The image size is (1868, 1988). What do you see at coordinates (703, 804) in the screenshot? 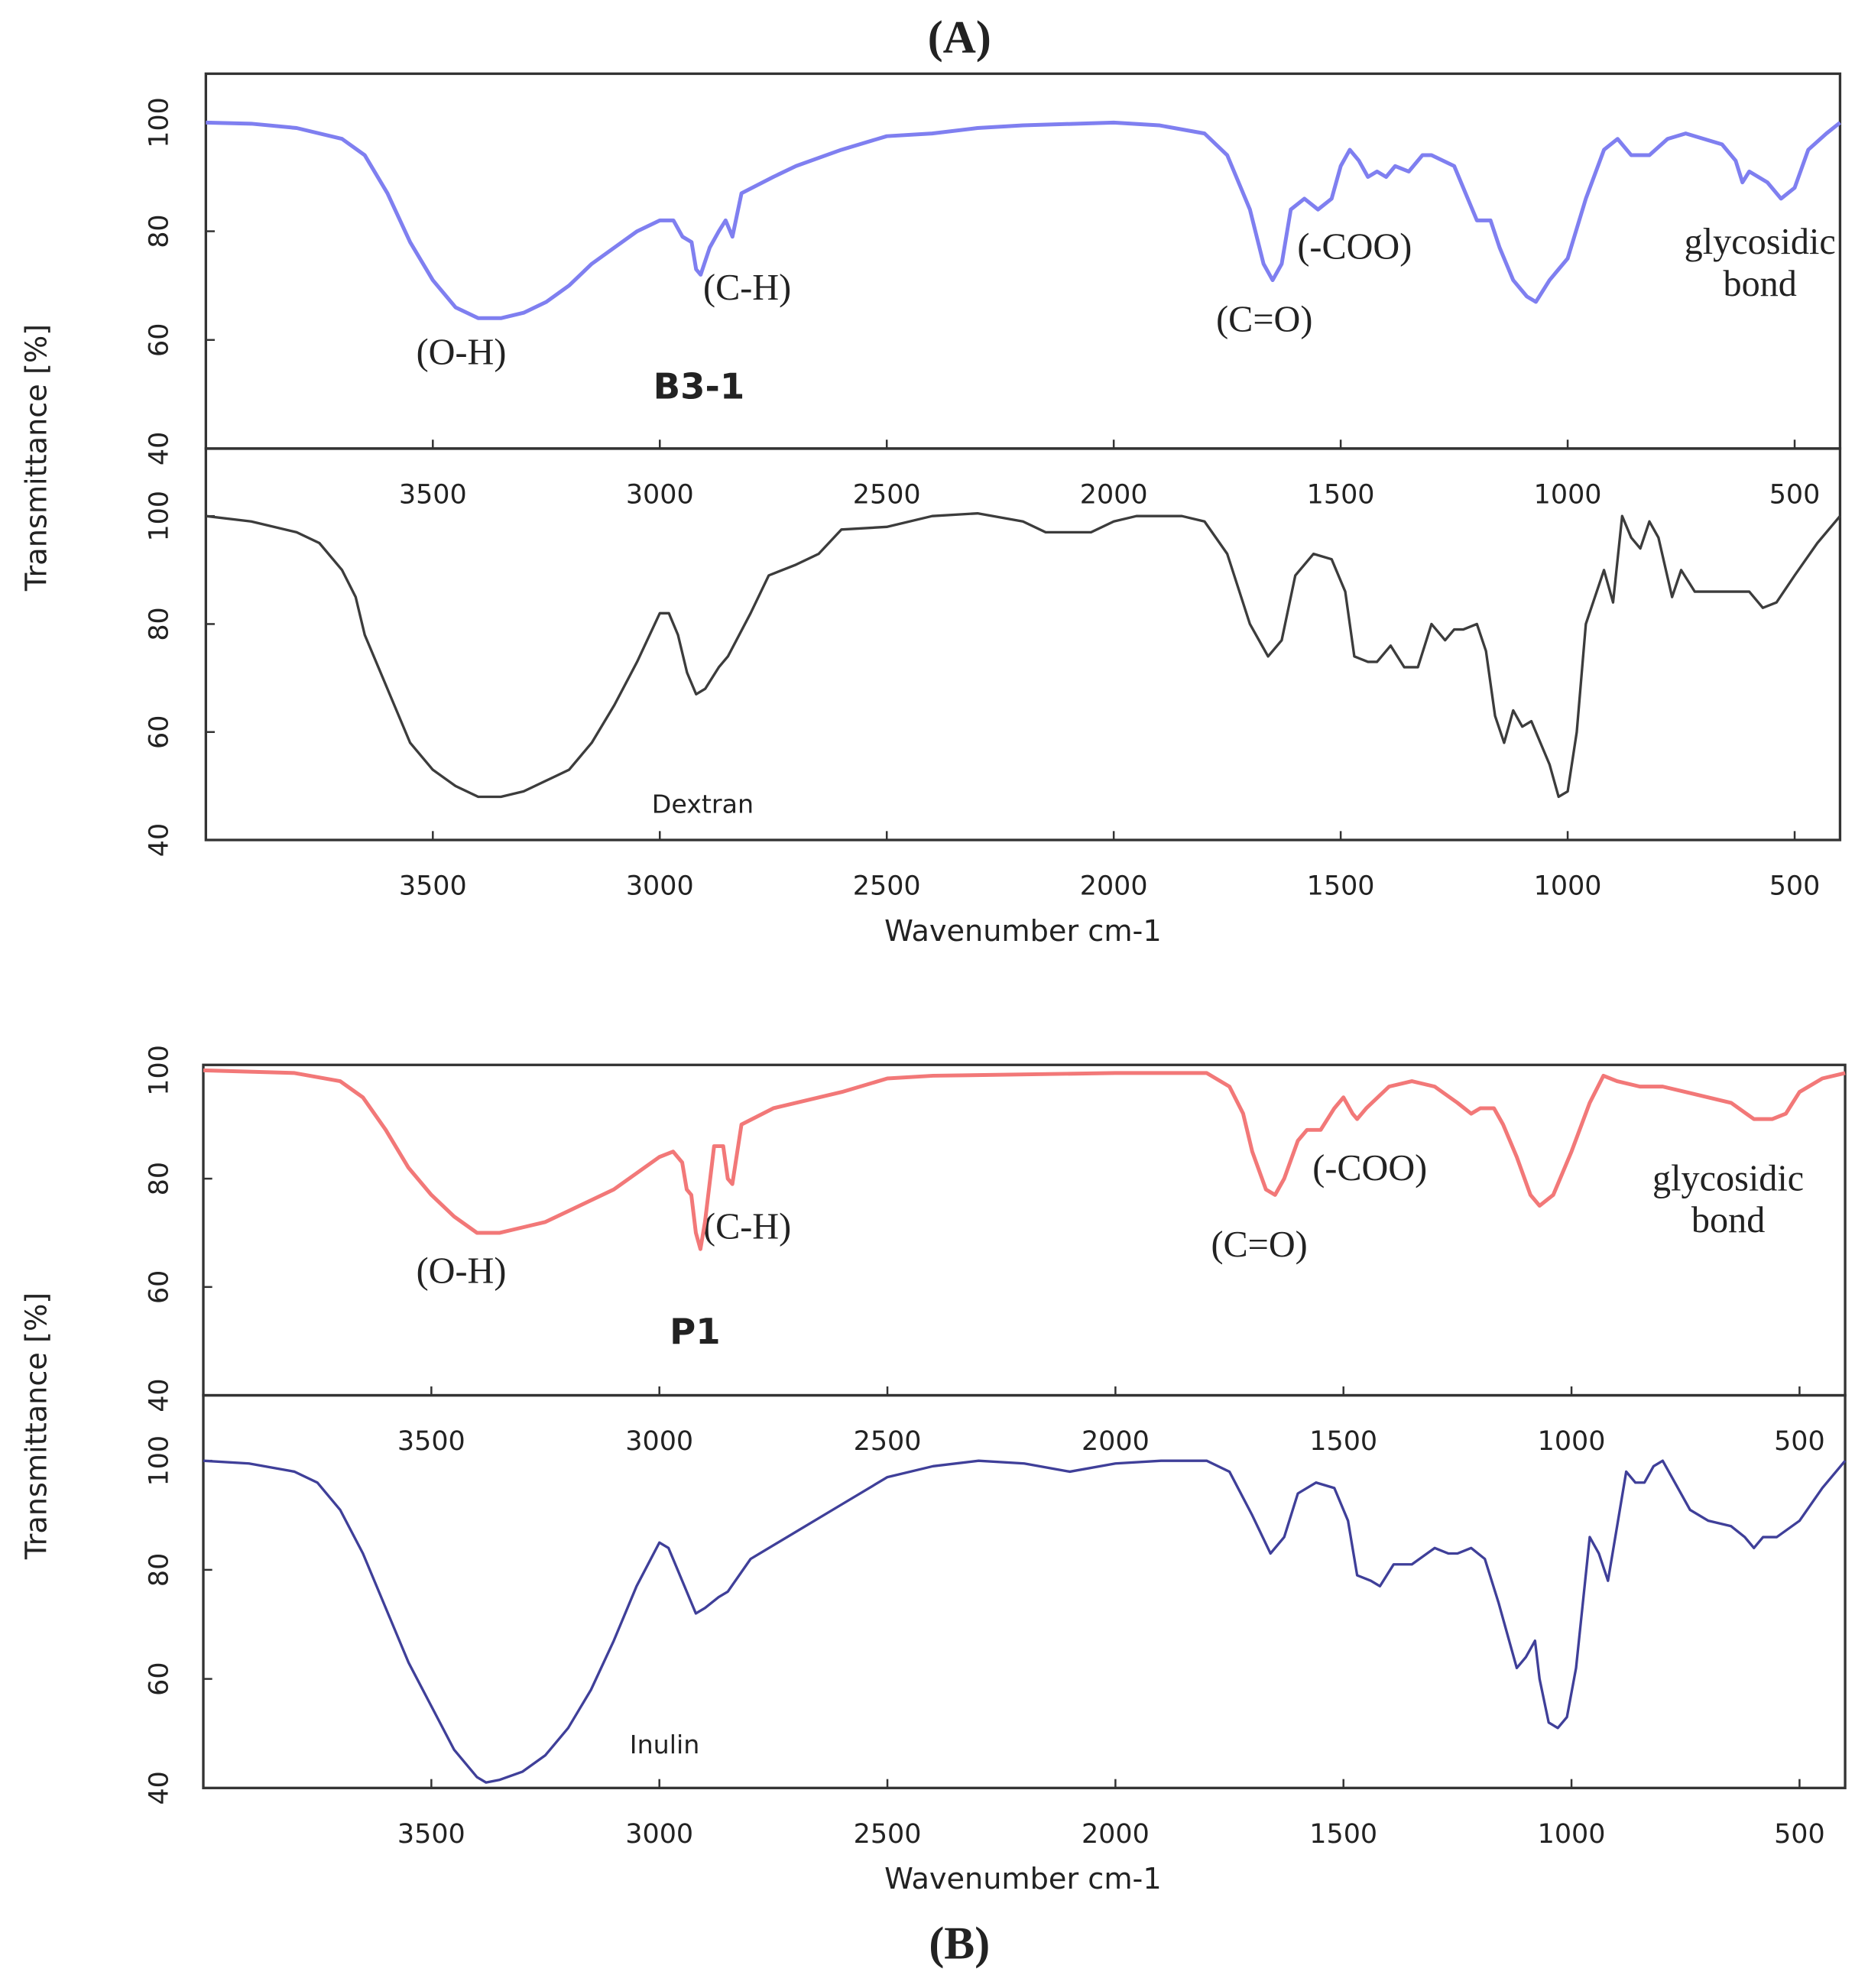
I see `series-label: Dextran` at bounding box center [703, 804].